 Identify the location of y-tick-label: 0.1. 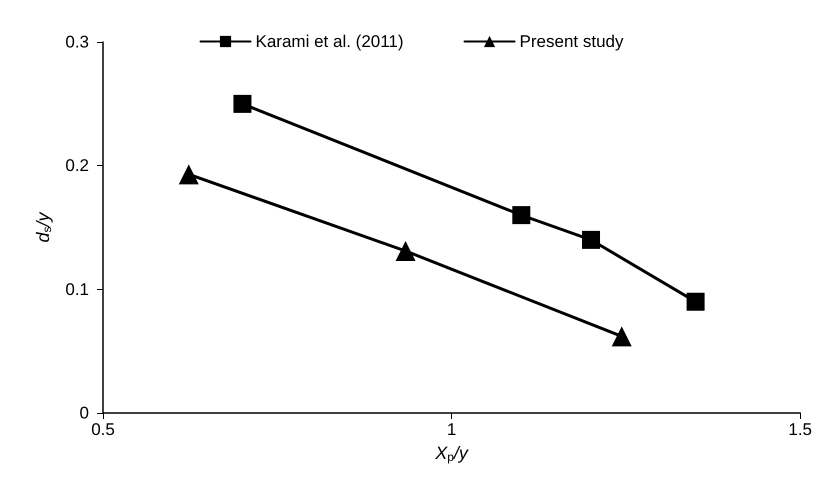
(77, 289).